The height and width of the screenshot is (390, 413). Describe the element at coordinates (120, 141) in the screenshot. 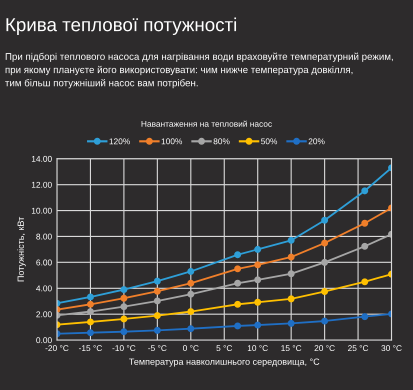

I see `legend-label: 120%` at that location.